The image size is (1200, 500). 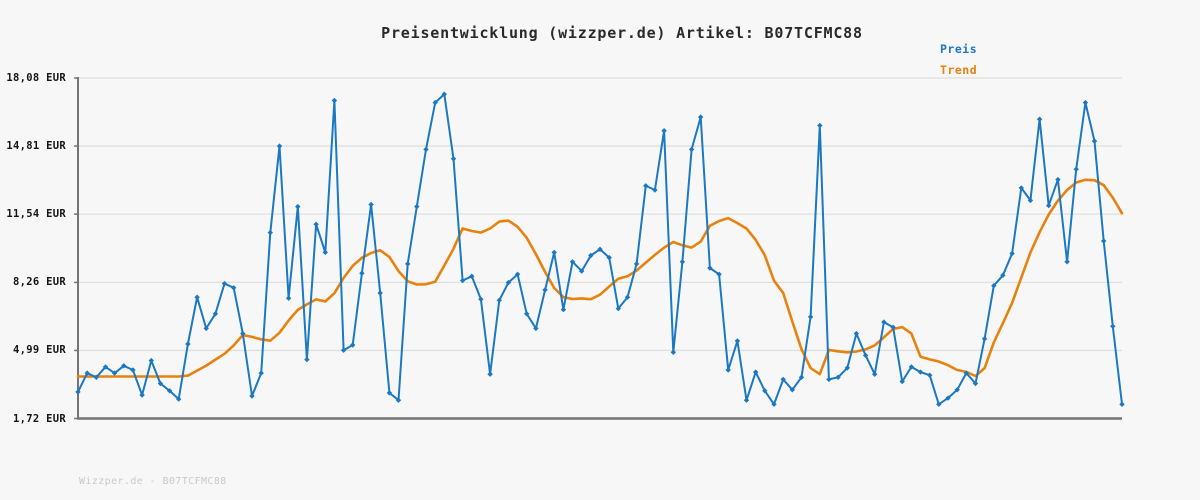 What do you see at coordinates (959, 49) in the screenshot?
I see `legend-label-preis: Preis` at bounding box center [959, 49].